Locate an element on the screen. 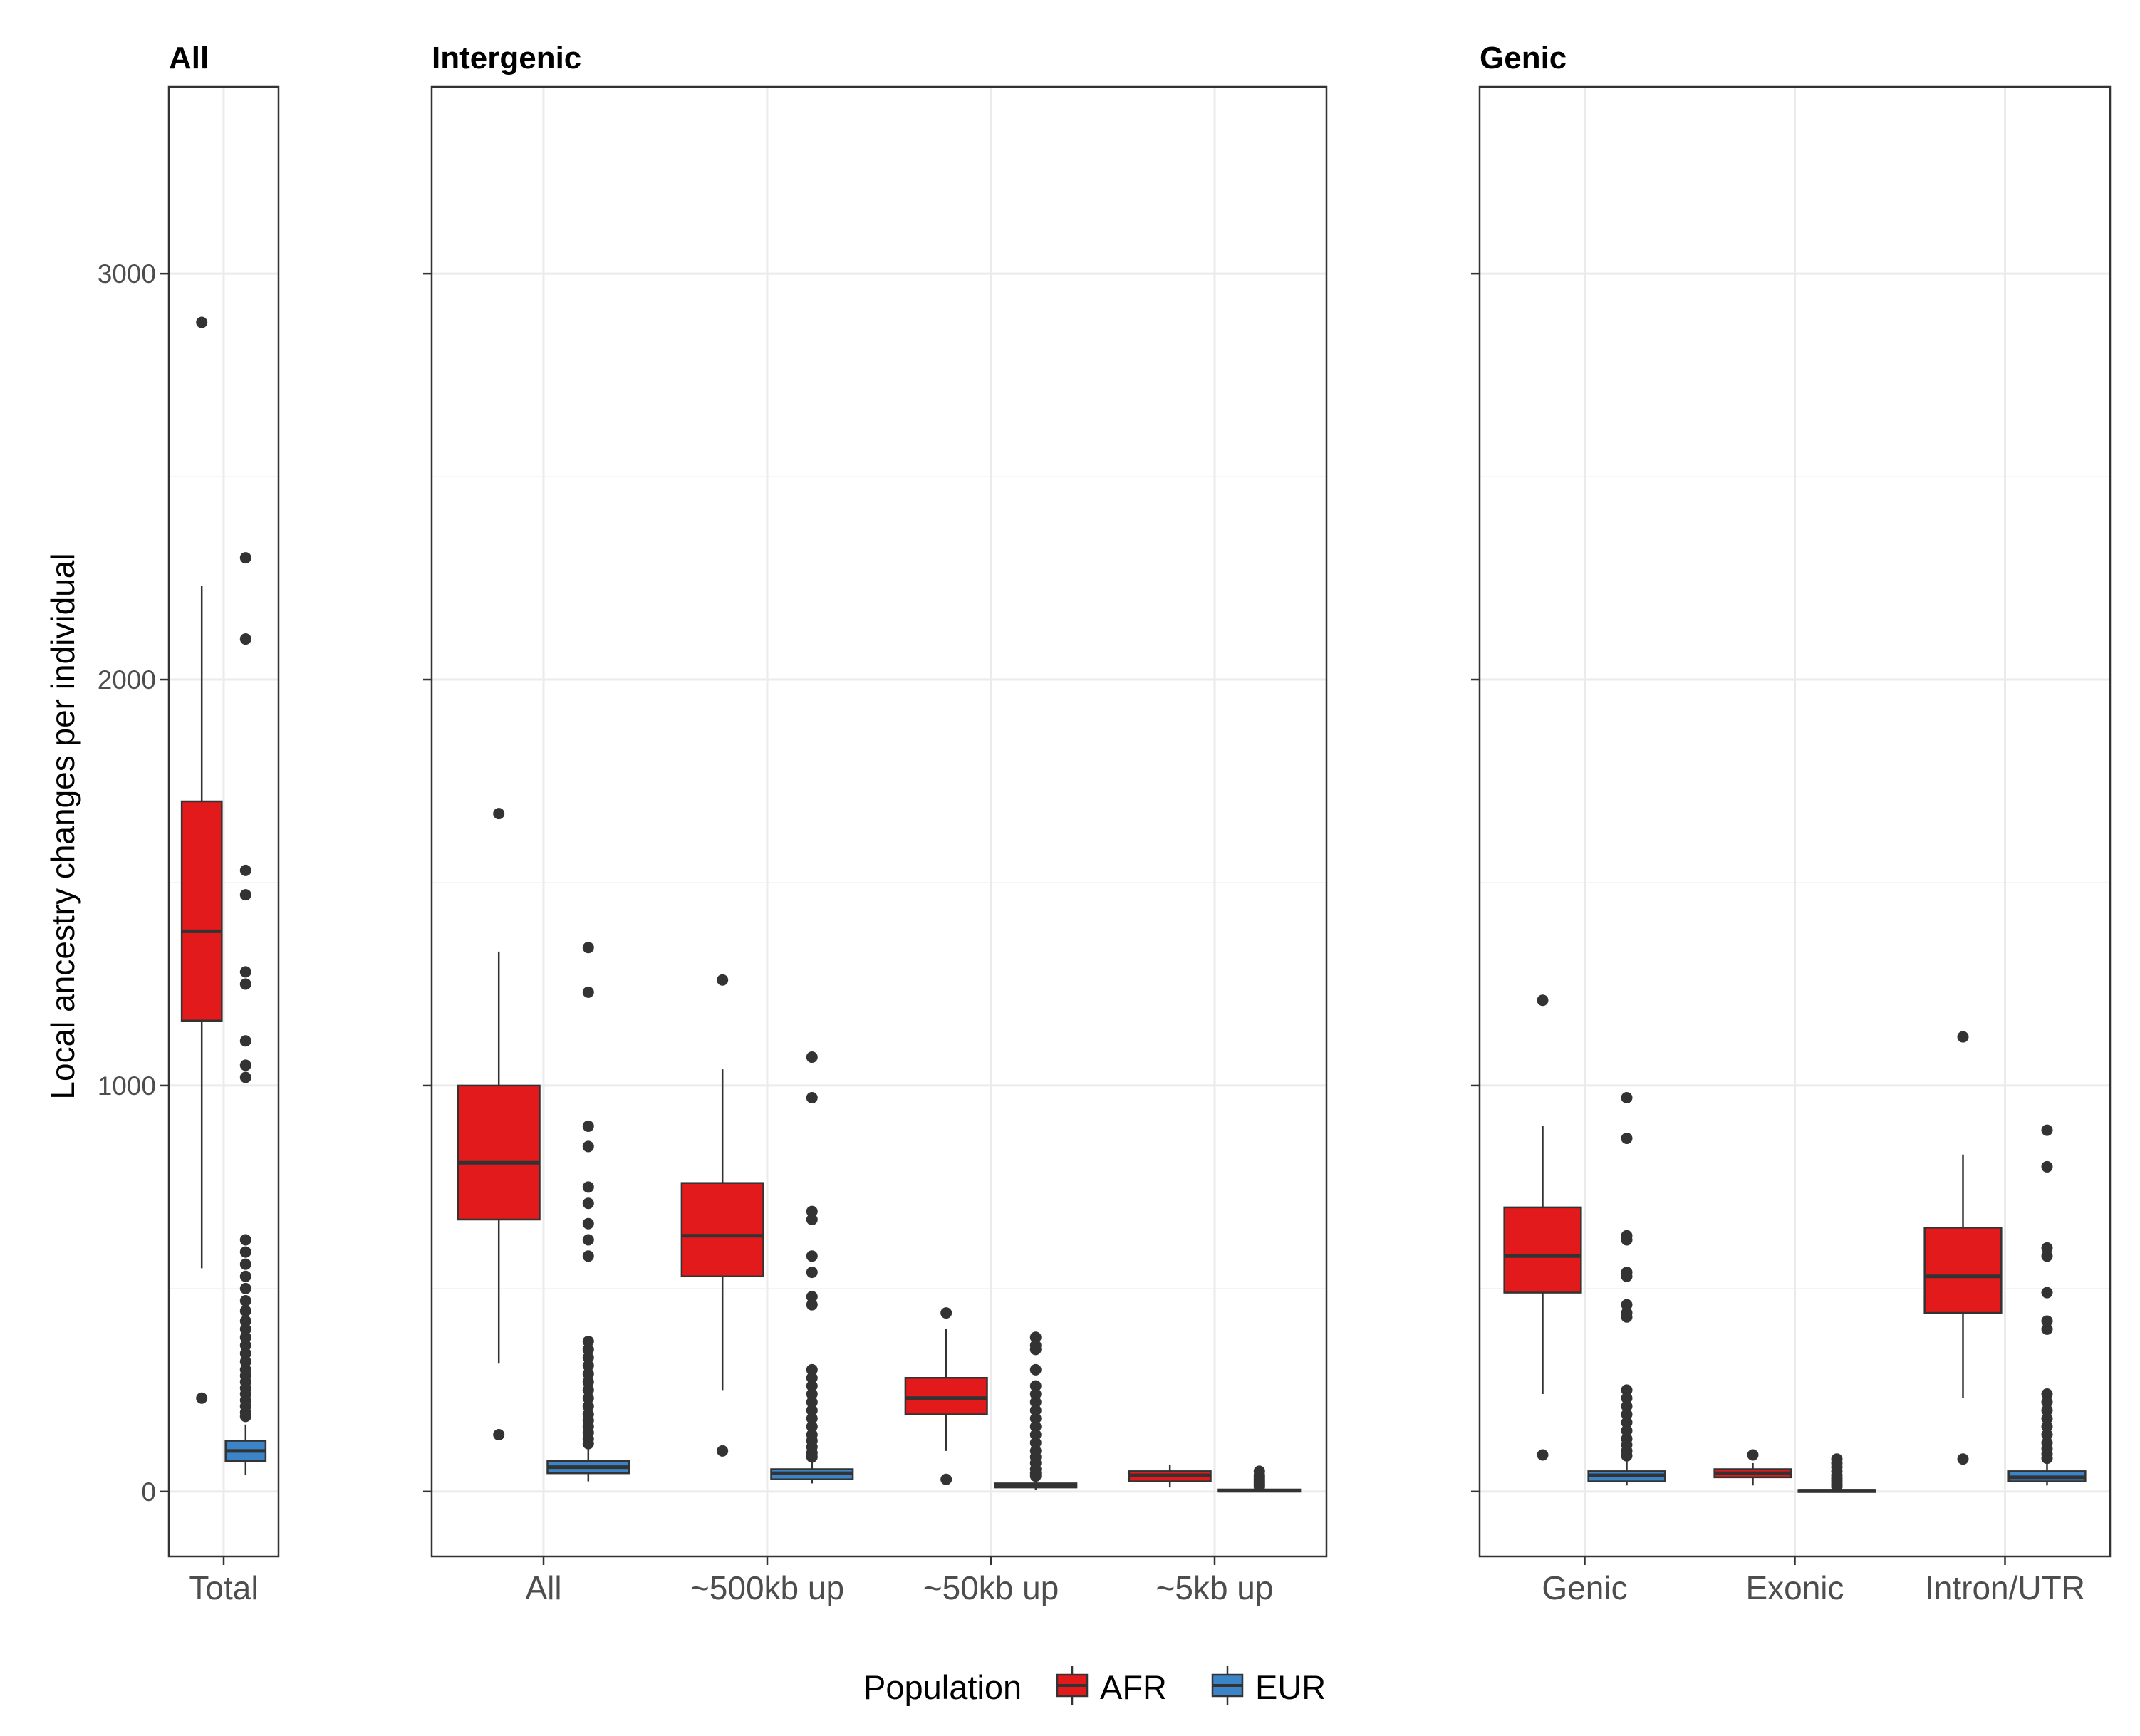  y-tick-label: 1000 is located at coordinates (127, 1086).